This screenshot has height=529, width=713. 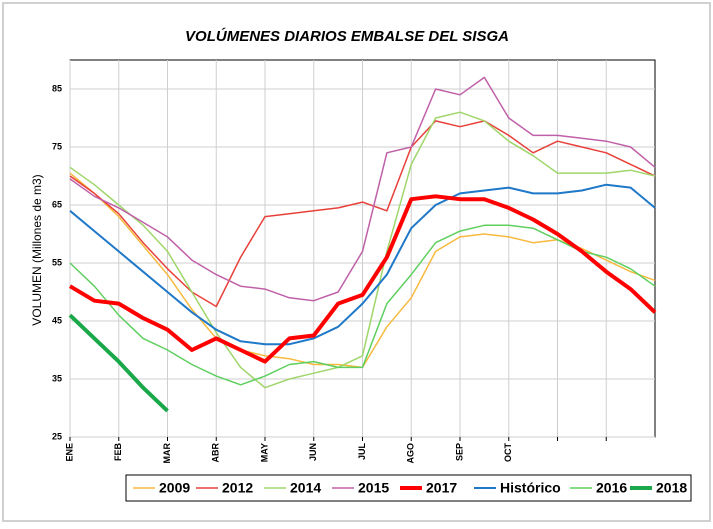 I want to click on x-tick-label: AGO, so click(x=411, y=453).